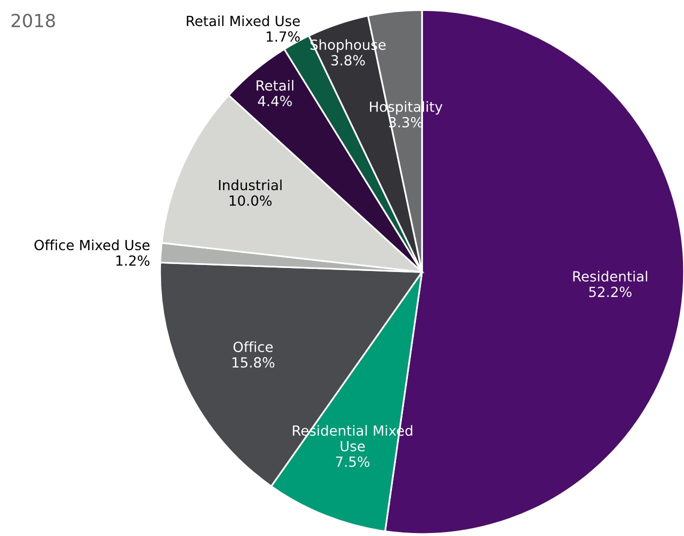 Image resolution: width=684 pixels, height=536 pixels. I want to click on slice-label: Office Mixed Use, so click(92, 245).